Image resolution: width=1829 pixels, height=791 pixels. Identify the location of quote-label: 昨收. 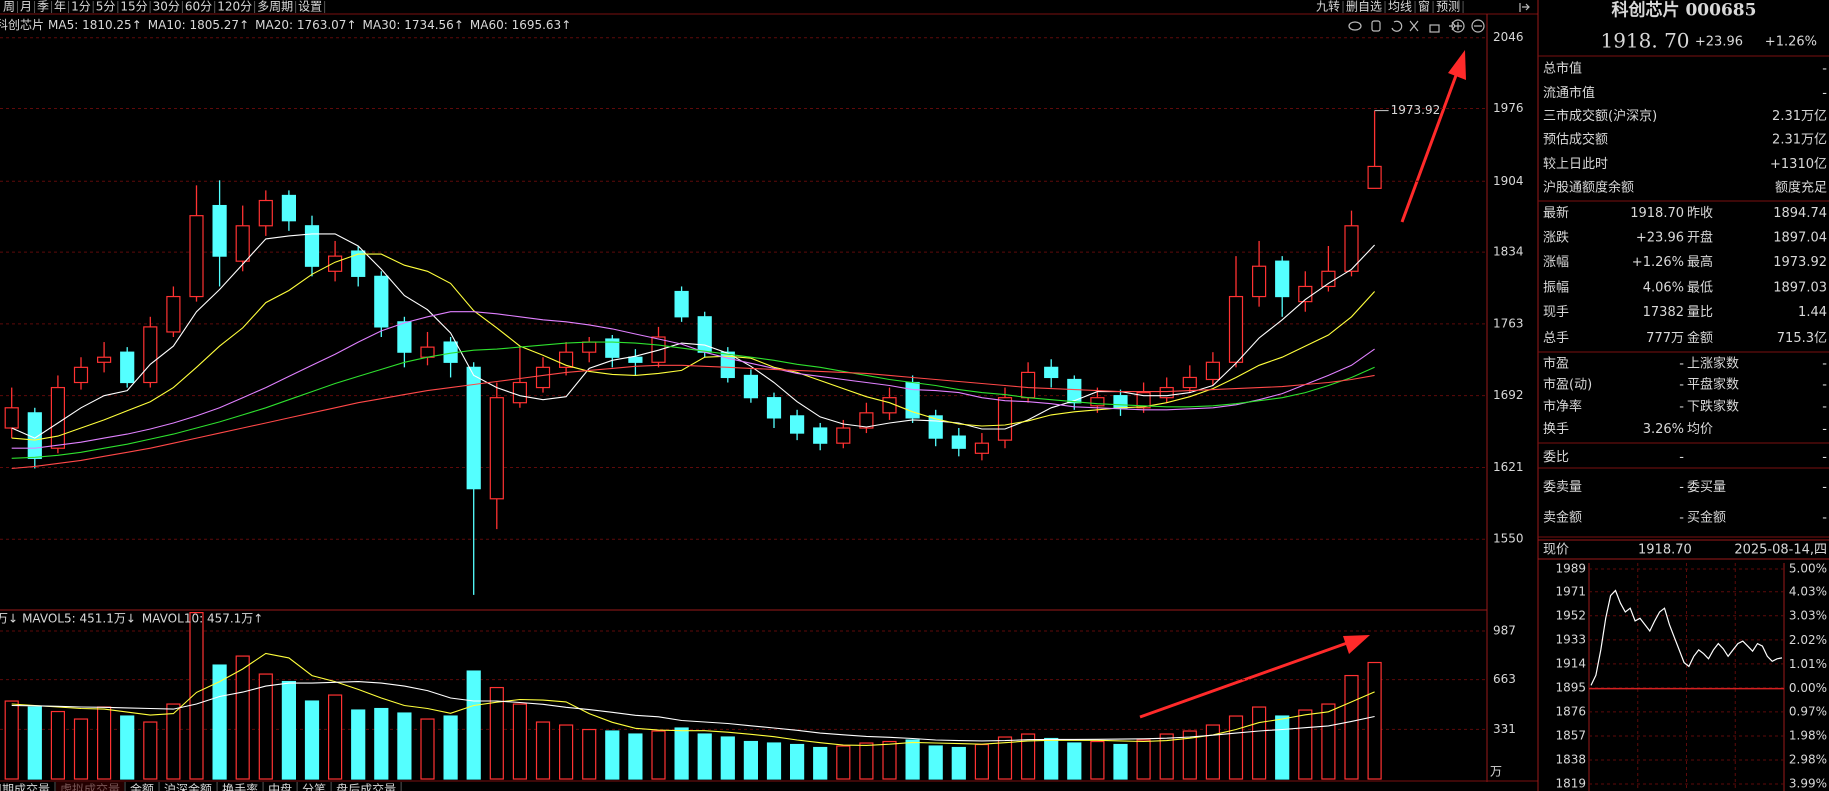
(1700, 213).